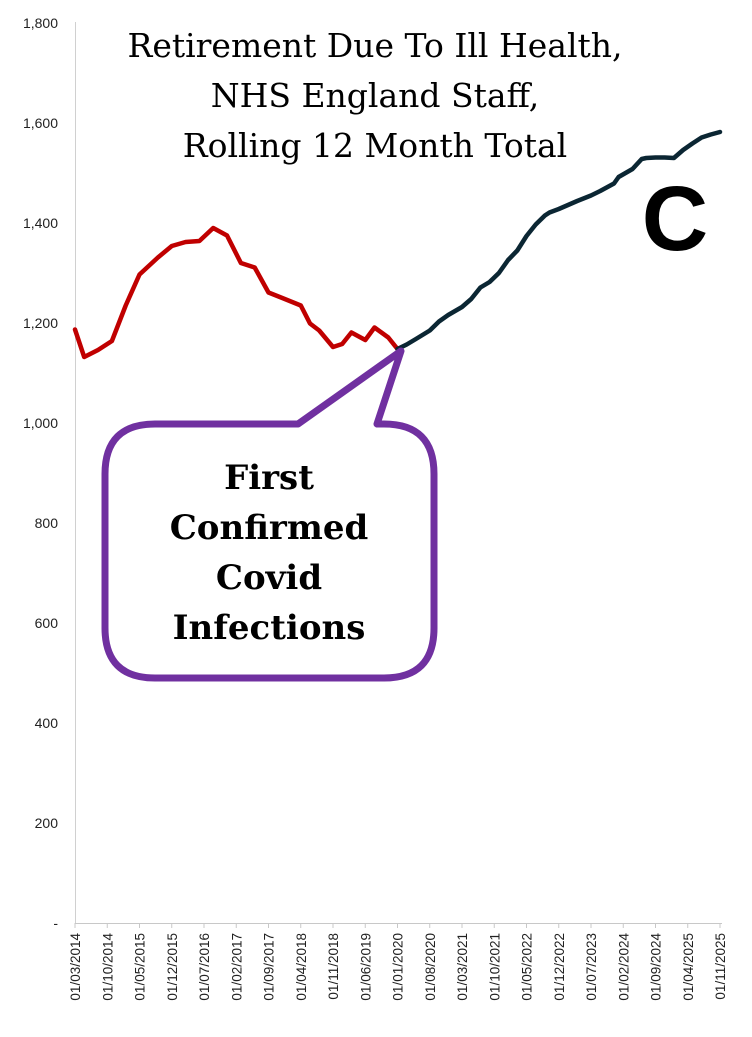 This screenshot has height=1037, width=752. Describe the element at coordinates (40, 123) in the screenshot. I see `y-tick-label: 1,600` at that location.